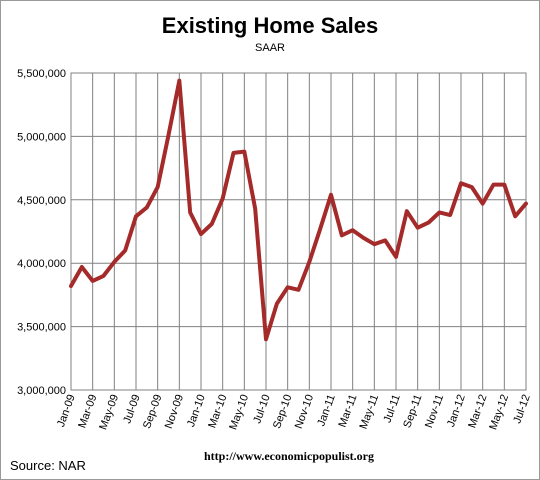 This screenshot has height=480, width=540. Describe the element at coordinates (41, 328) in the screenshot. I see `y-tick-label: 3,500,000` at that location.